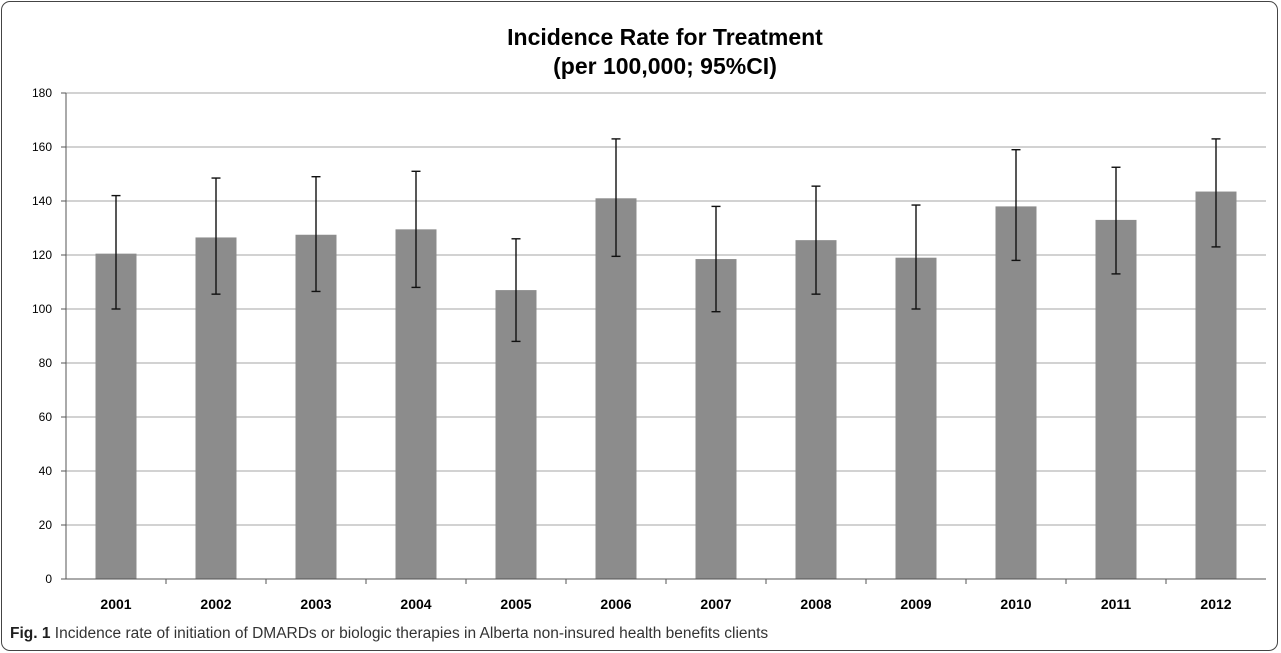  Describe the element at coordinates (46, 363) in the screenshot. I see `y-tick-label-80: 80` at that location.